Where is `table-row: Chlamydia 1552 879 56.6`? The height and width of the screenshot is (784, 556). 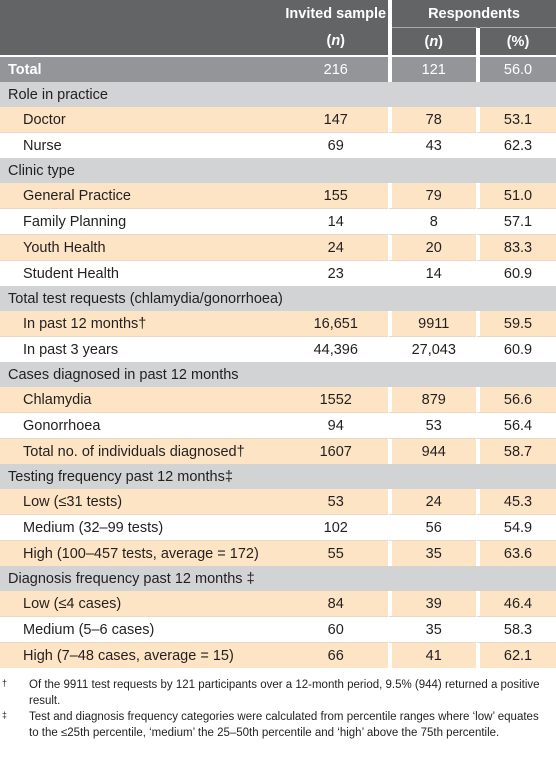 table-row: Chlamydia 1552 879 56.6 is located at coordinates (278, 400).